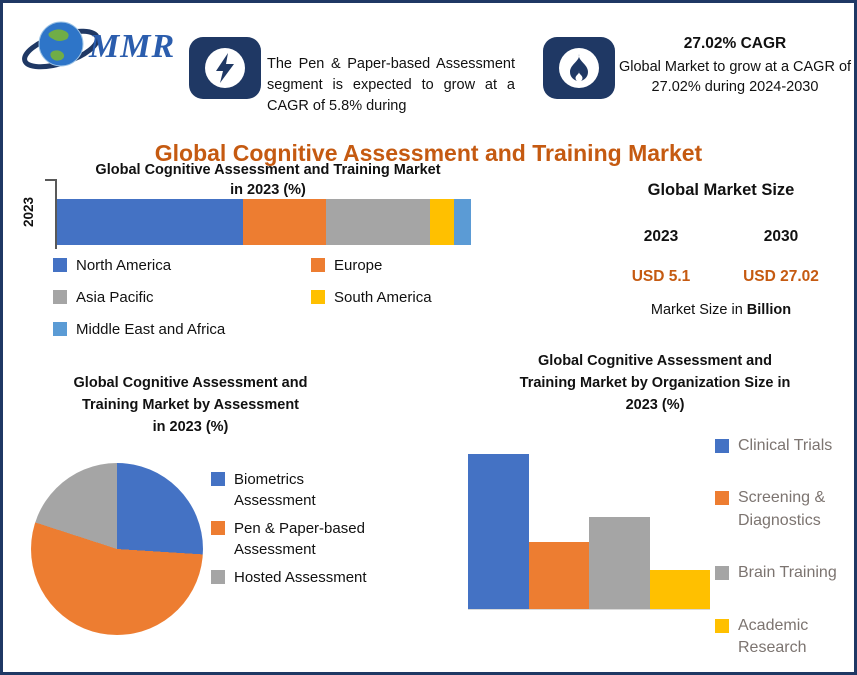  What do you see at coordinates (285, 222) in the screenshot?
I see `stacked-segment-europe` at bounding box center [285, 222].